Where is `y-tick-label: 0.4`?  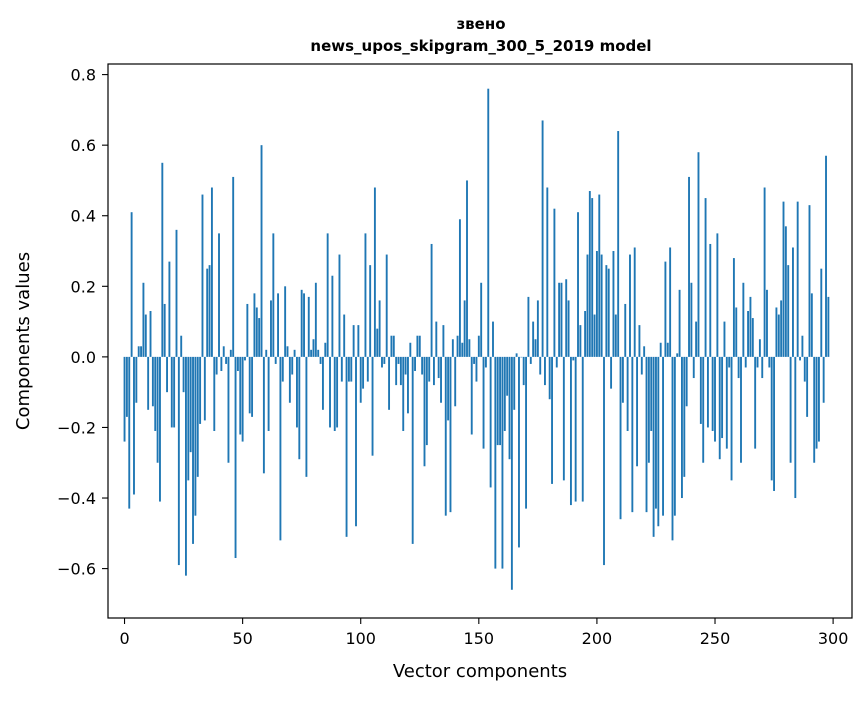
y-tick-label: 0.4 is located at coordinates (83, 216).